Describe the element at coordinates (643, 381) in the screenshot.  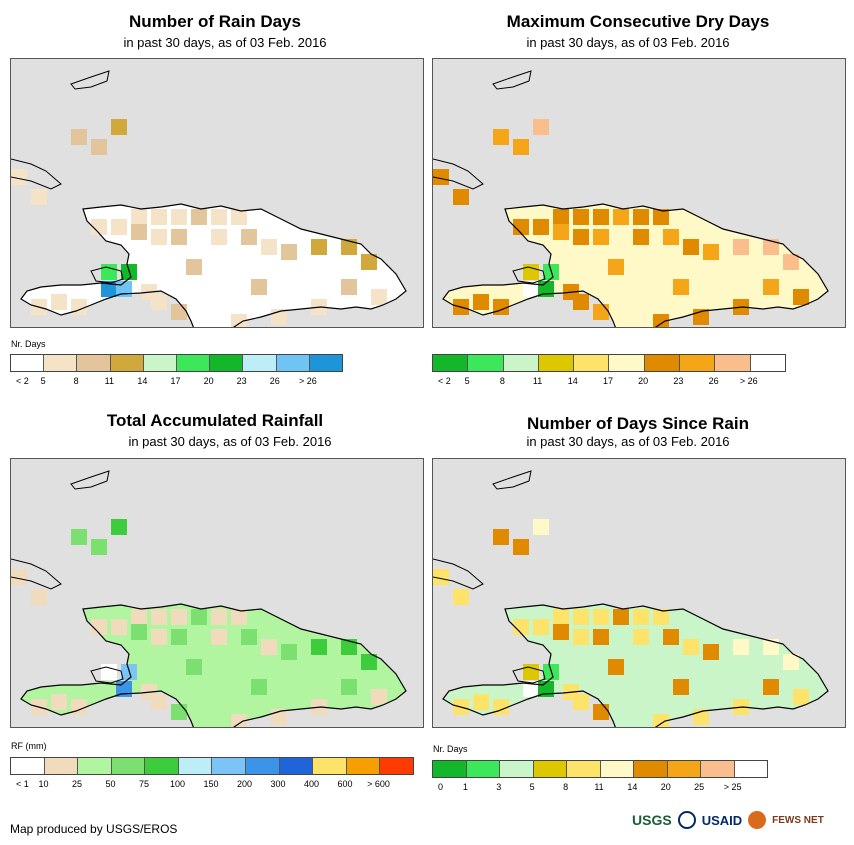
I see `legend-tick-label: 20` at that location.